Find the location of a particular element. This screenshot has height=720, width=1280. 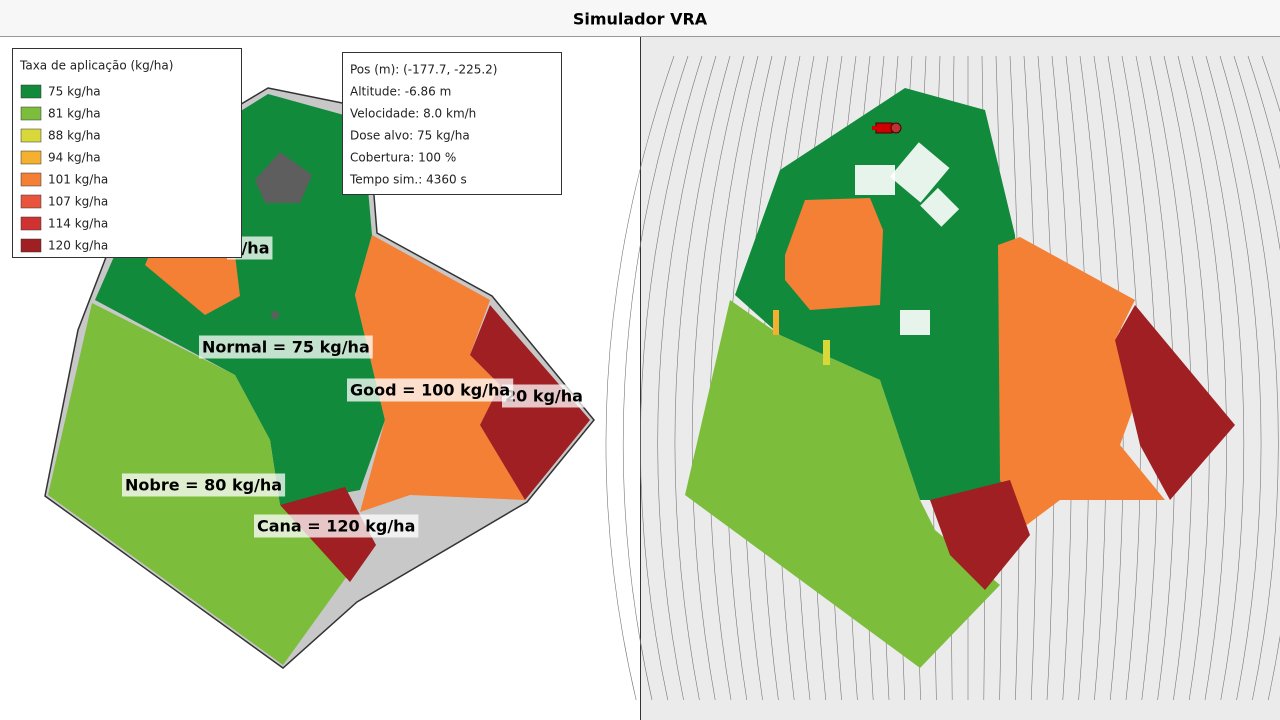

legend is located at coordinates (127, 153).